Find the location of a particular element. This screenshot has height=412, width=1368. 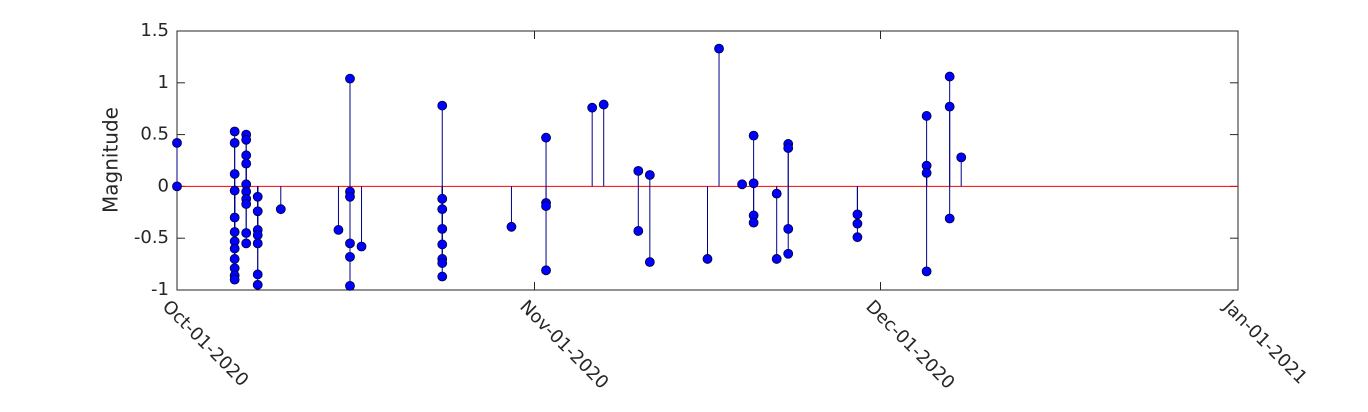

y-tick-label: -0.5 is located at coordinates (151, 237).